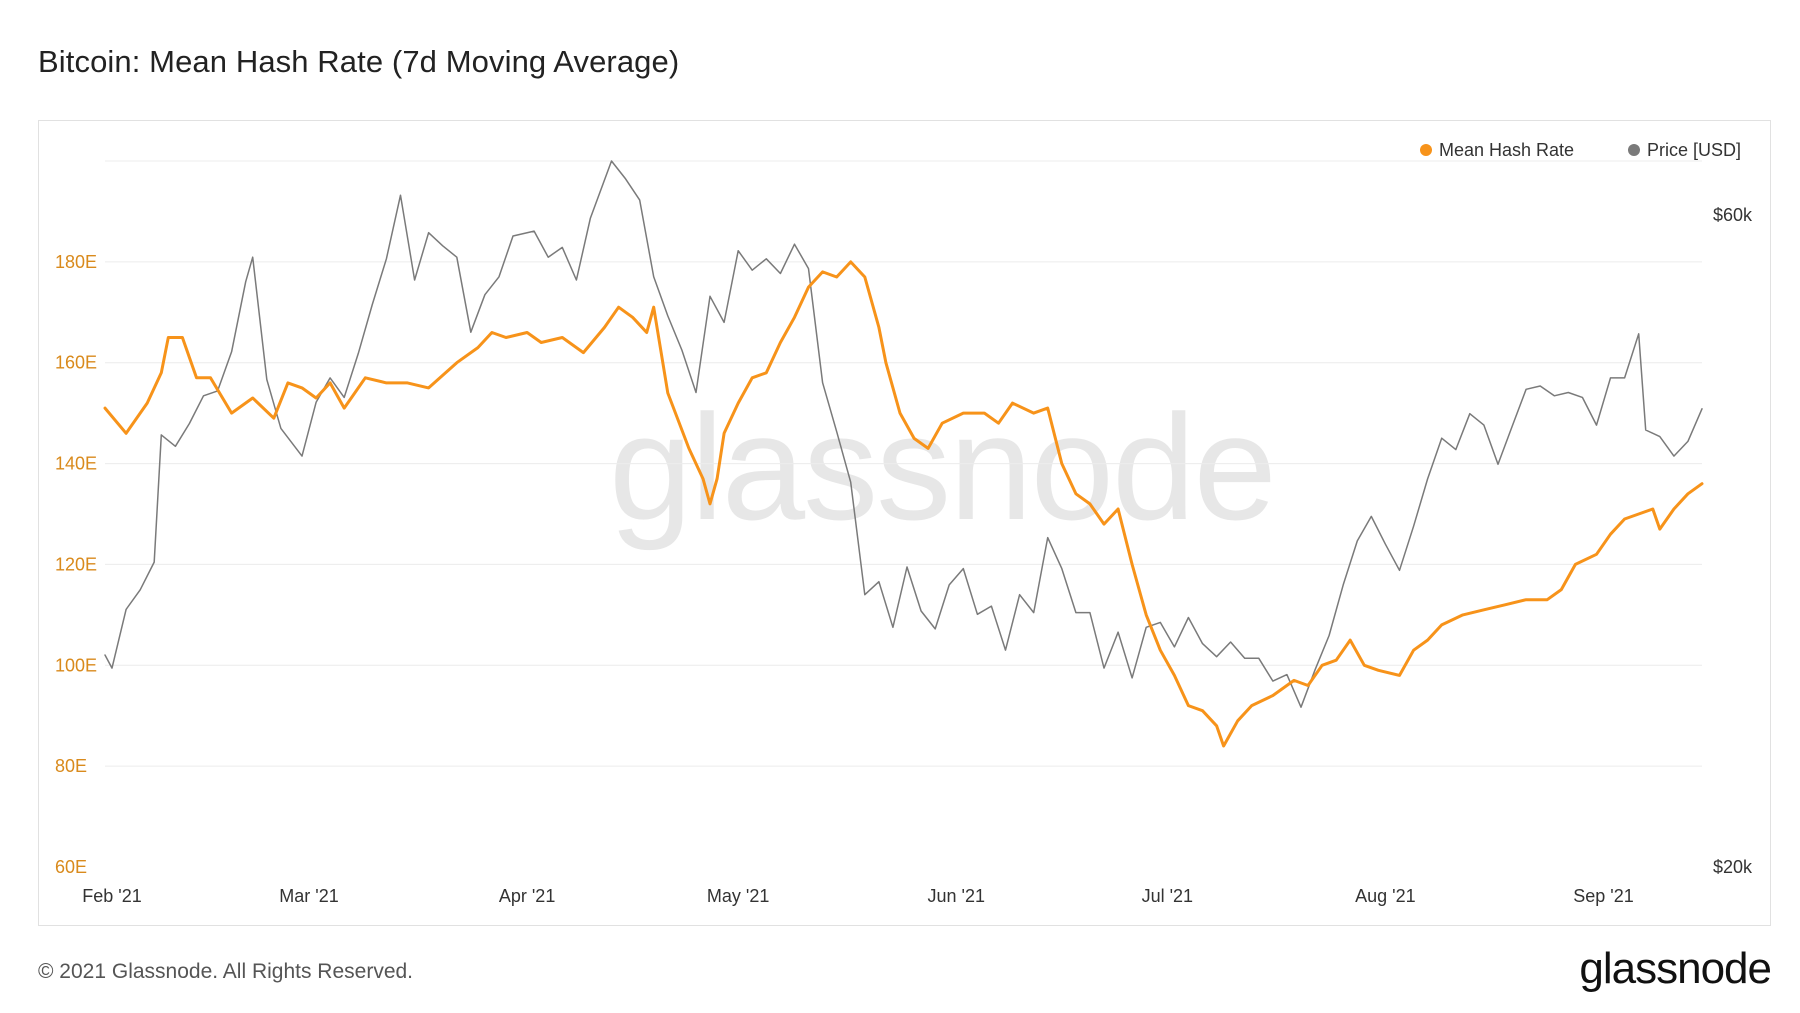 The width and height of the screenshot is (1800, 1013). What do you see at coordinates (1385, 896) in the screenshot?
I see `x-tick-label: Aug '21` at bounding box center [1385, 896].